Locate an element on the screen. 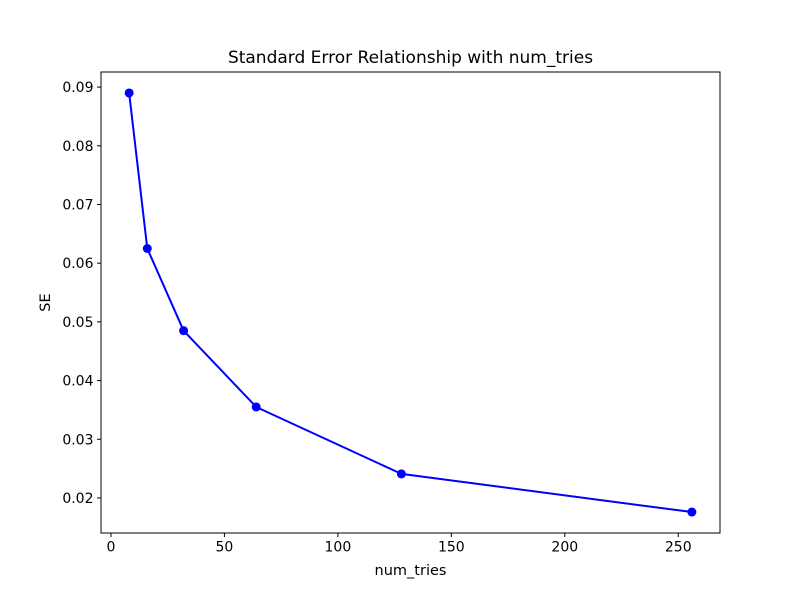 The image size is (800, 600). y-tick-label: 0.02 is located at coordinates (77, 499).